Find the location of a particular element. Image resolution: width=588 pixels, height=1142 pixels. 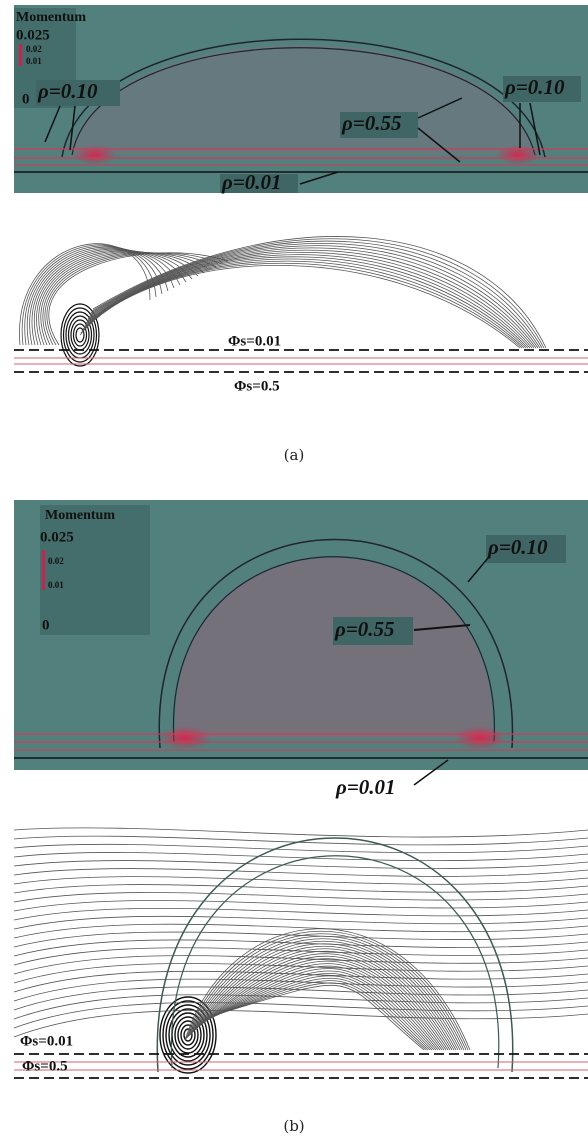

annotation: ρ=0.55 is located at coordinates (371, 123).